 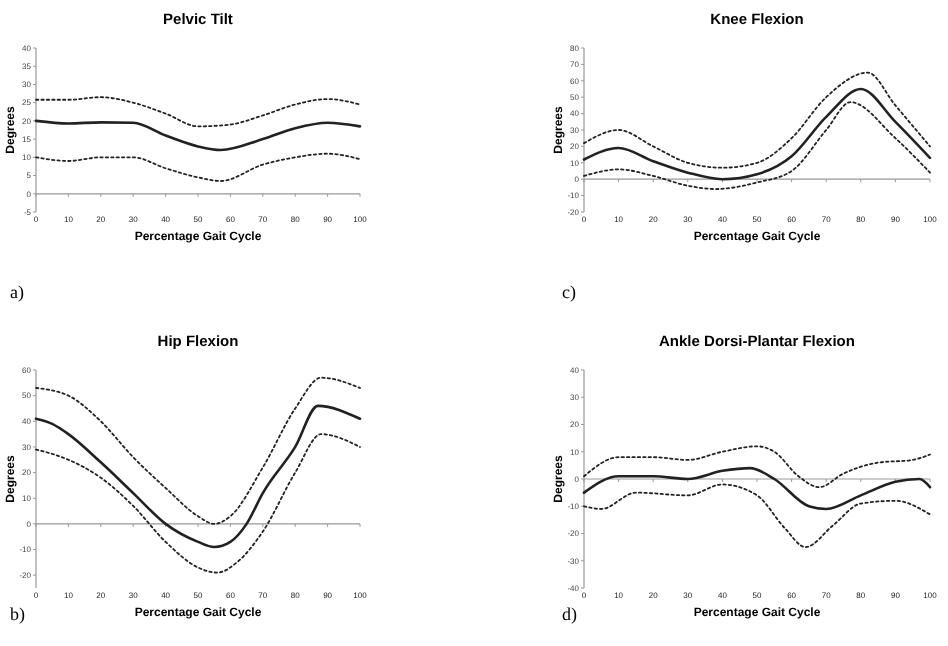 What do you see at coordinates (569, 292) in the screenshot?
I see `text: c)` at bounding box center [569, 292].